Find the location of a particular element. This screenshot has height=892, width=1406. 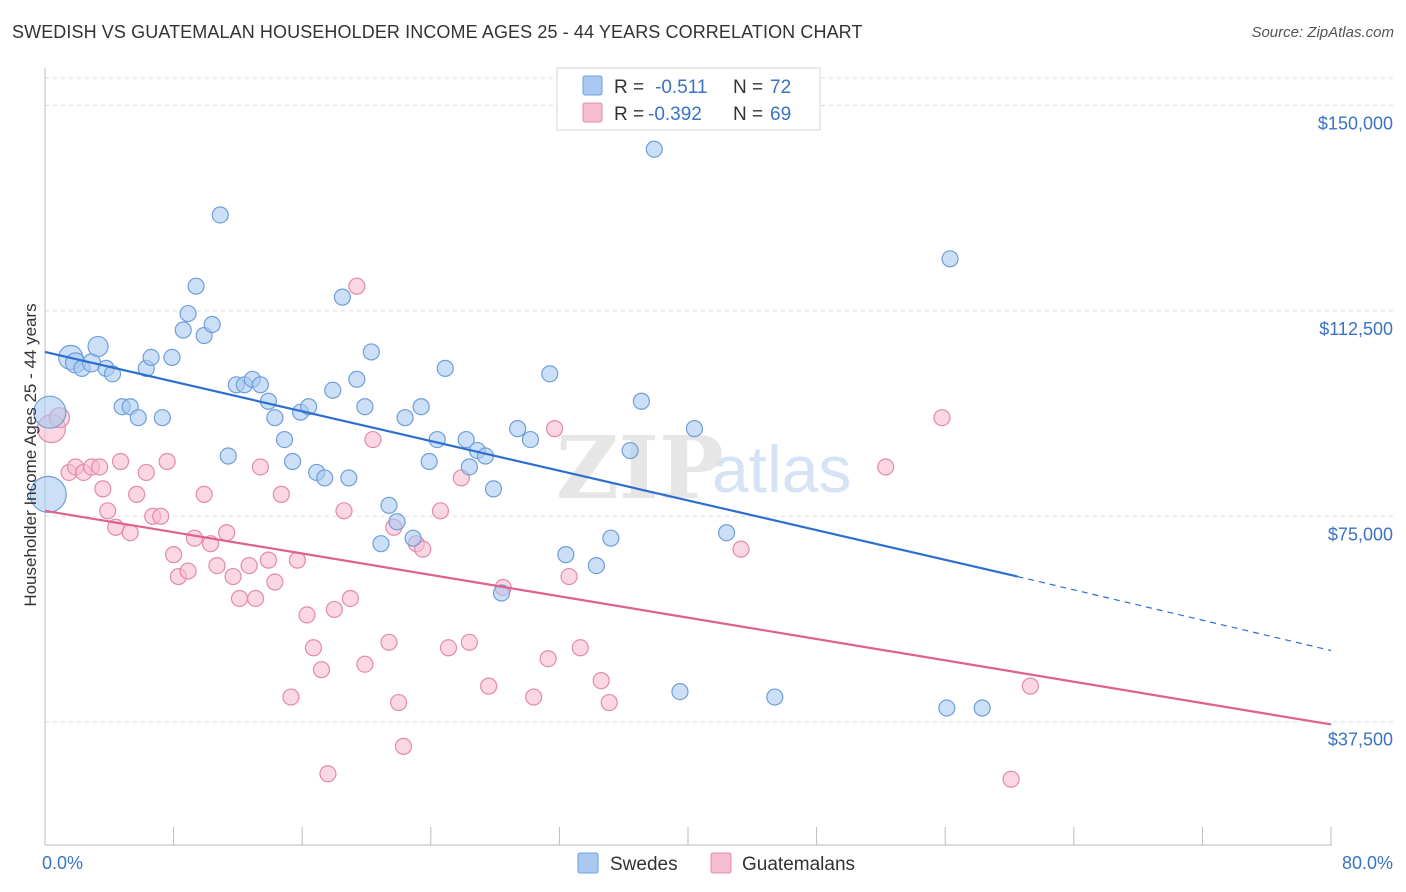

source-credit: Source: ZipAtlas.com is located at coordinates (1322, 32).